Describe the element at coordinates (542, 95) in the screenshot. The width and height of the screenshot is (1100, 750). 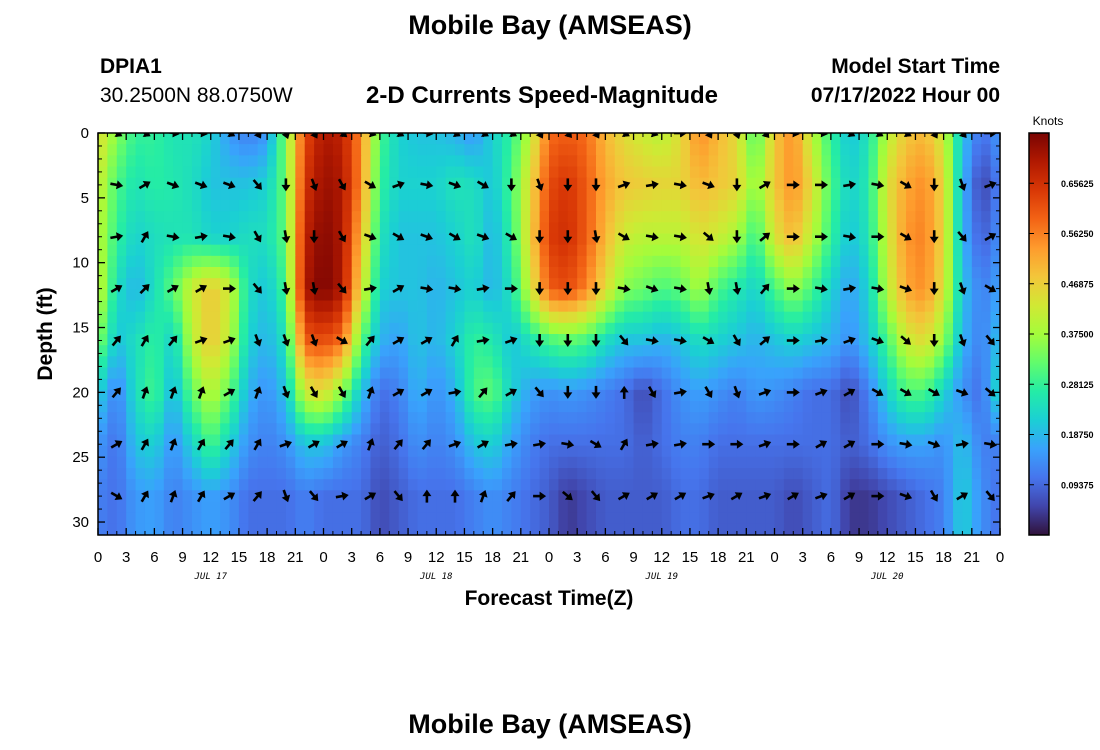
I see `product-title: 2-D Currents Speed-Magnitude` at that location.